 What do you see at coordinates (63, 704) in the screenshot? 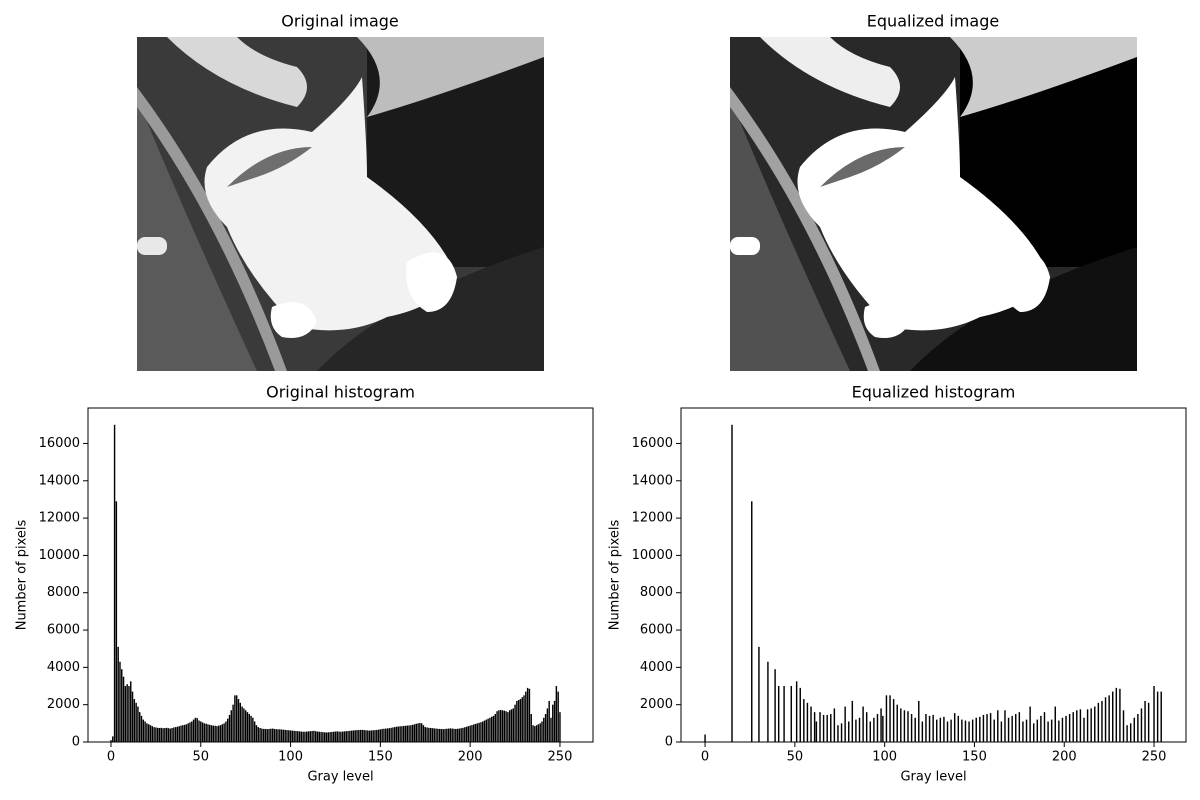
I see `y-tick-label: 2000` at bounding box center [63, 704].